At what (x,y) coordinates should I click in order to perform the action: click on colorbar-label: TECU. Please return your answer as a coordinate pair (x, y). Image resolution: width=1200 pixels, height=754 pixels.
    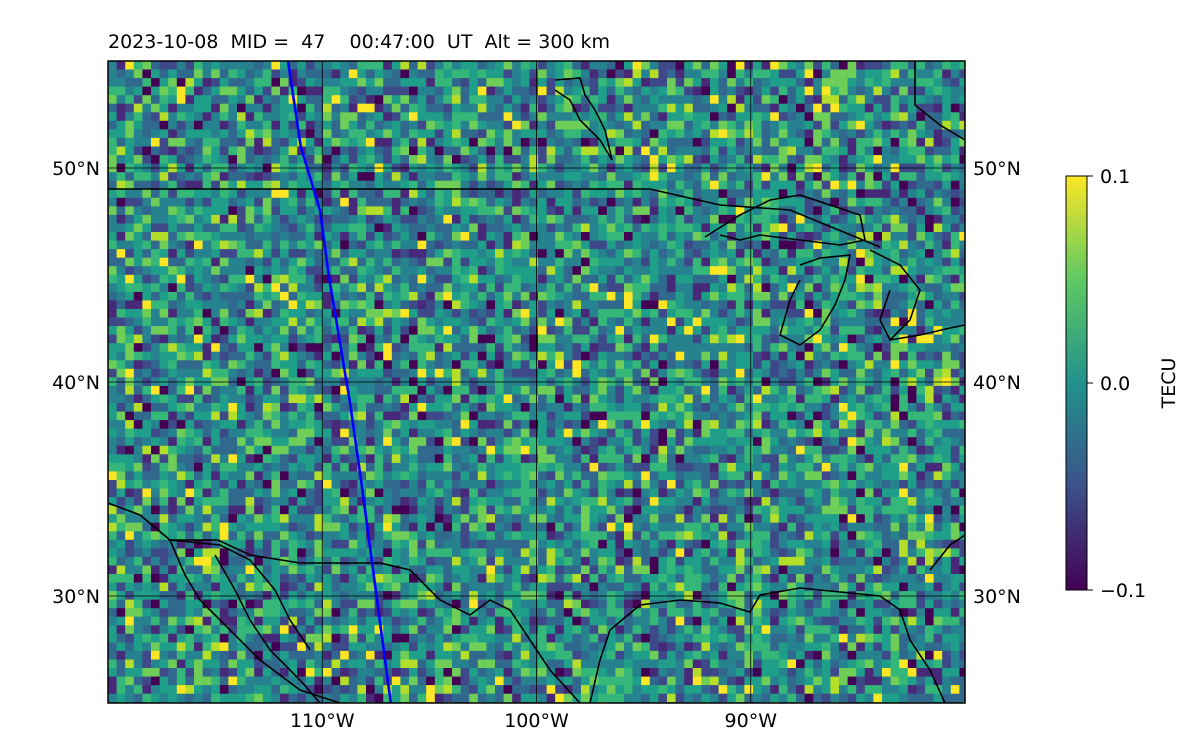
    Looking at the image, I should click on (1169, 384).